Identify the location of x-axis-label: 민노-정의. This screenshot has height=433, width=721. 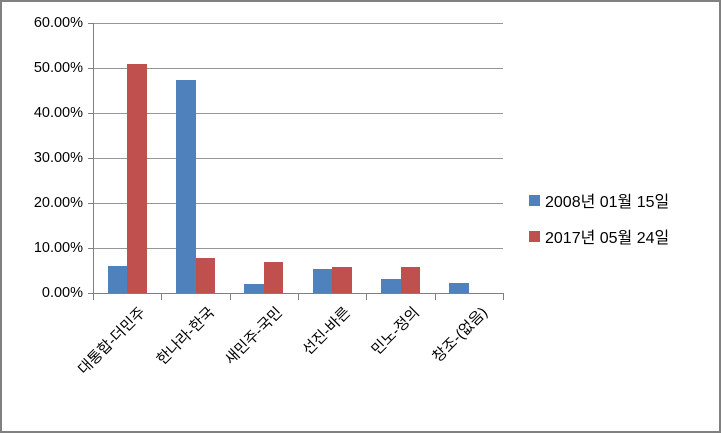
(395, 331).